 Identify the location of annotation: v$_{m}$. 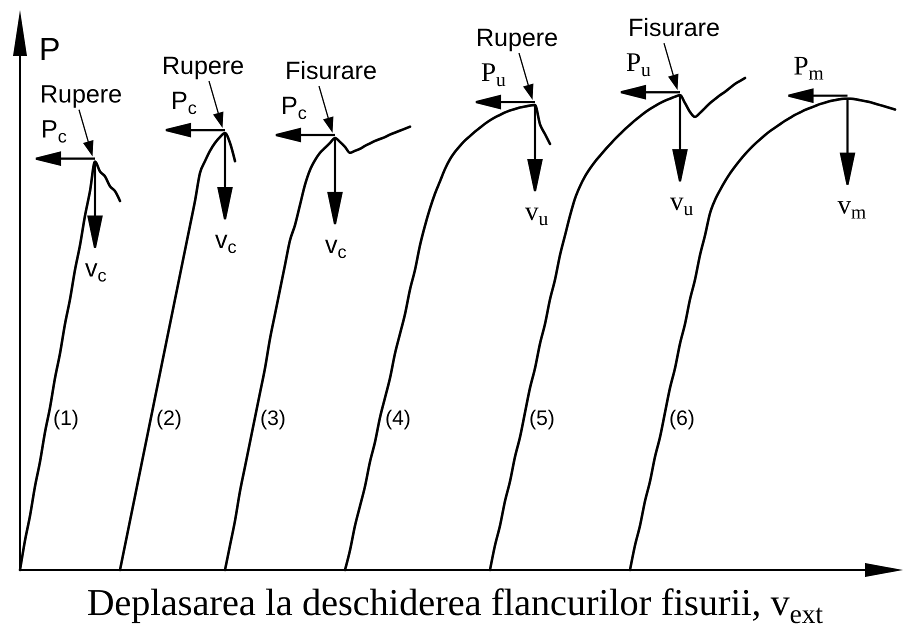
(852, 207).